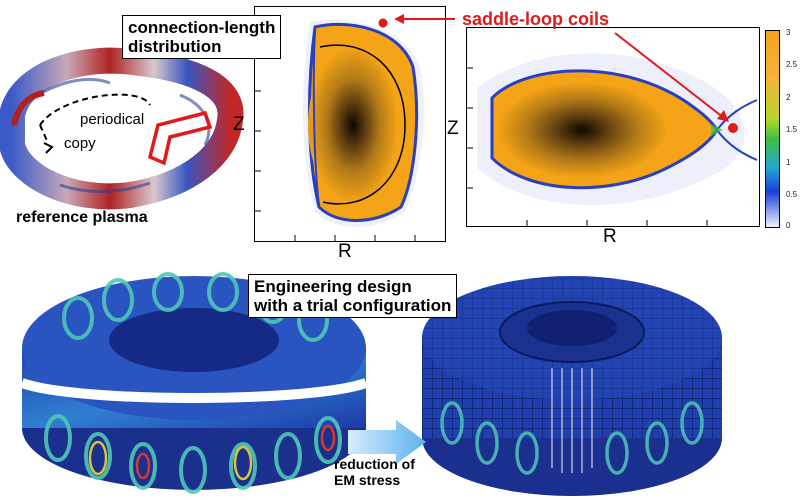  I want to click on left-plot-graphic, so click(340, 129).